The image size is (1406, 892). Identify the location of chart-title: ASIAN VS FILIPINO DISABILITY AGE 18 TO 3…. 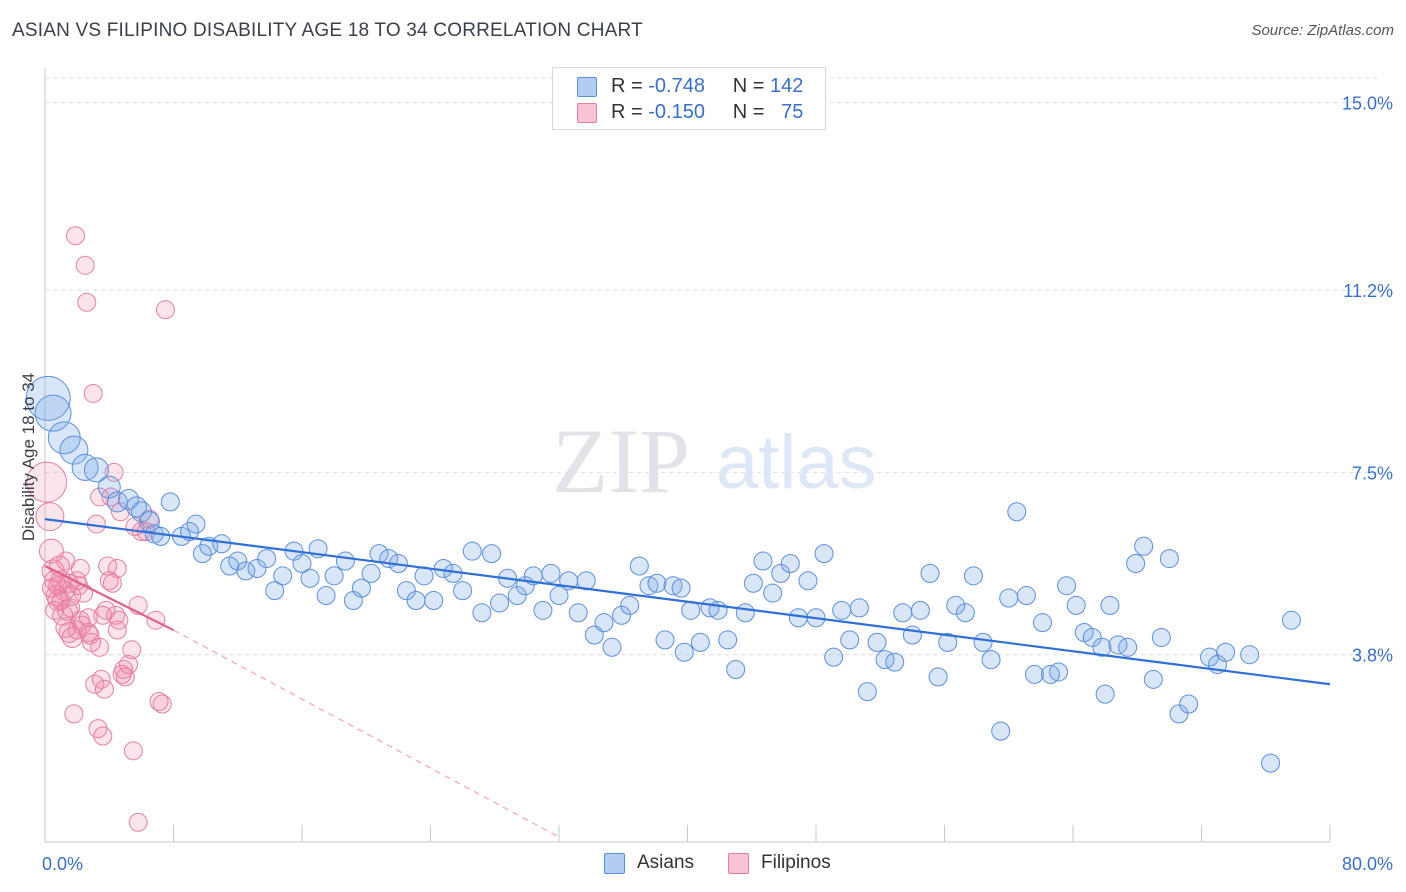
(327, 30).